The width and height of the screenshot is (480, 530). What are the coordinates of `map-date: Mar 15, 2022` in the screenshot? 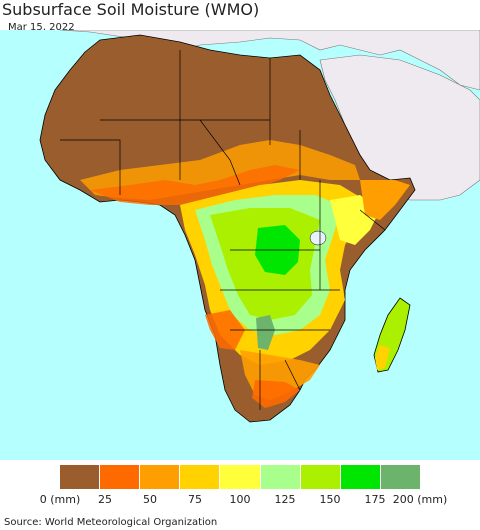 It's located at (41, 27).